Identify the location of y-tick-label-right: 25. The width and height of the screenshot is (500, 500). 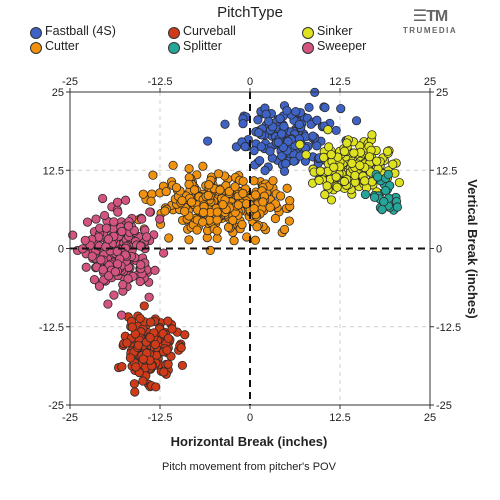
(442, 93).